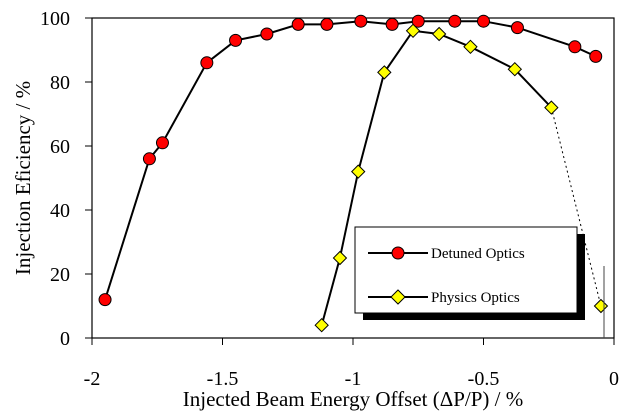 The image size is (626, 412). I want to click on series-line-physics-dotted, so click(576, 207).